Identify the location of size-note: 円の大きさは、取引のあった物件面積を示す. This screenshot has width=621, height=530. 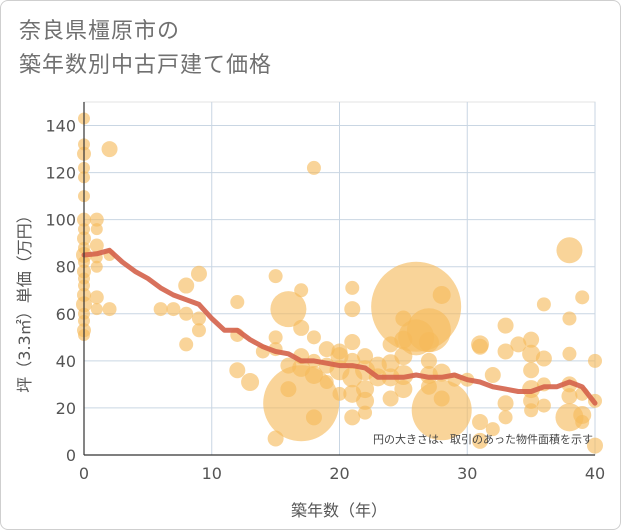
(483, 439).